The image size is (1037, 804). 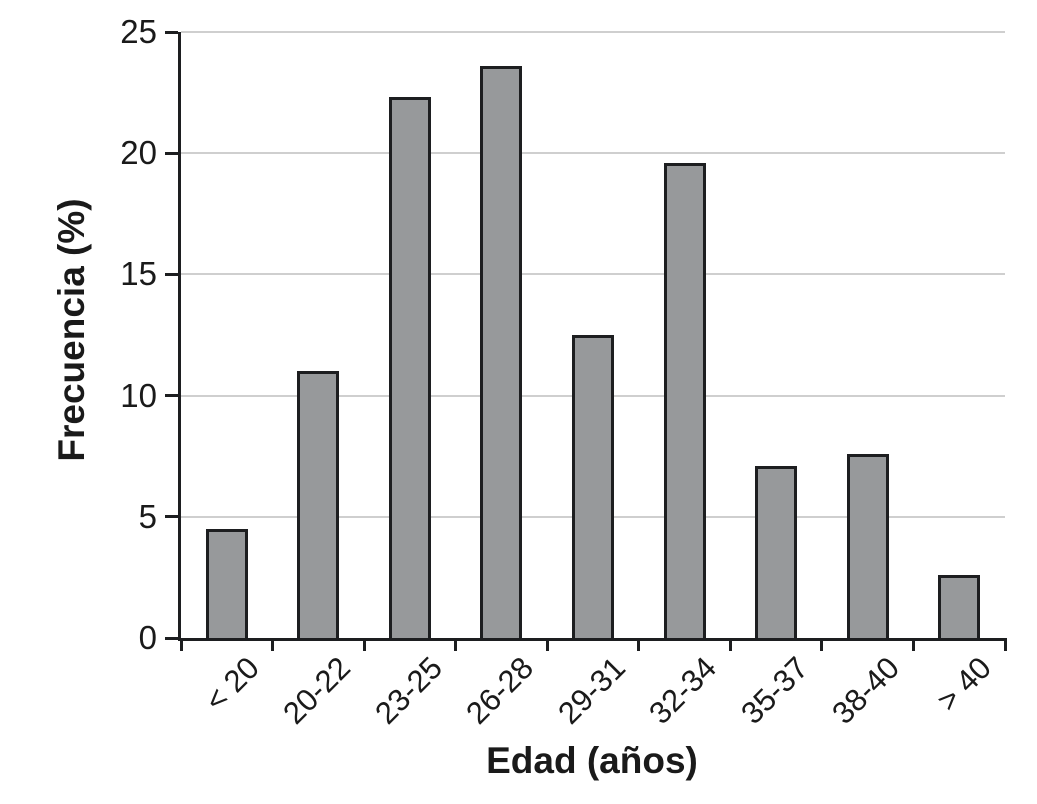 I want to click on y-tick-label: 10, so click(x=138, y=395).